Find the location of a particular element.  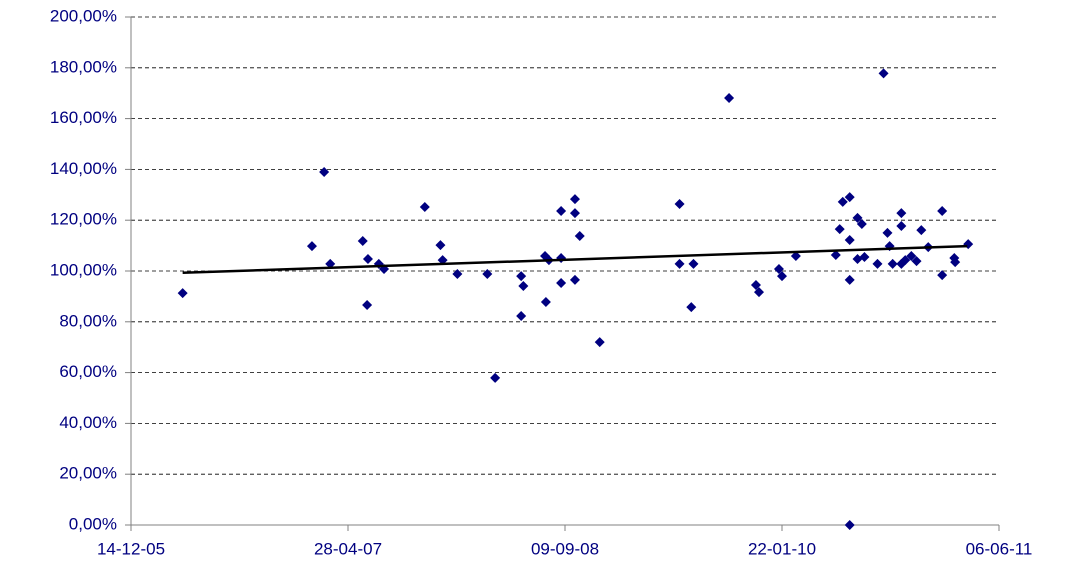

y-tick-label: 160,00% is located at coordinates (83, 117).